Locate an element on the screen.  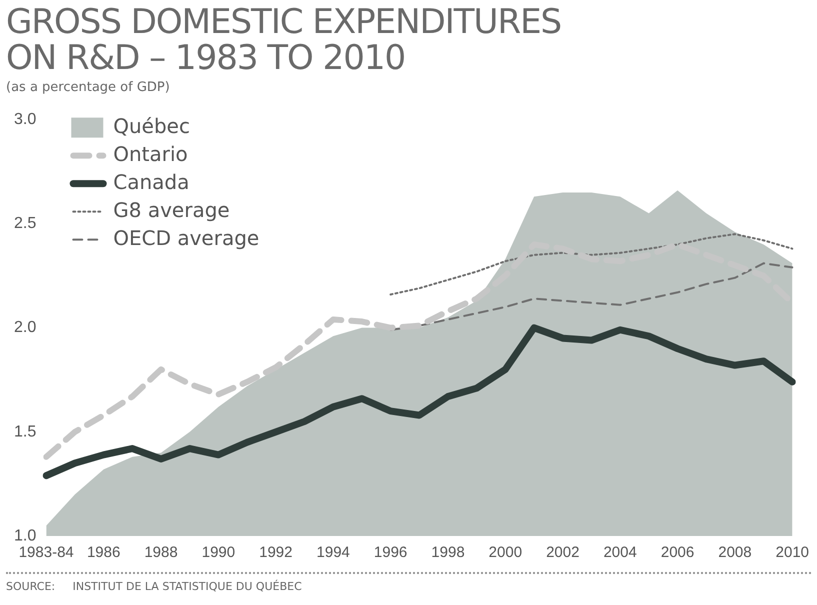
x-tick-label: 1998 is located at coordinates (448, 553).